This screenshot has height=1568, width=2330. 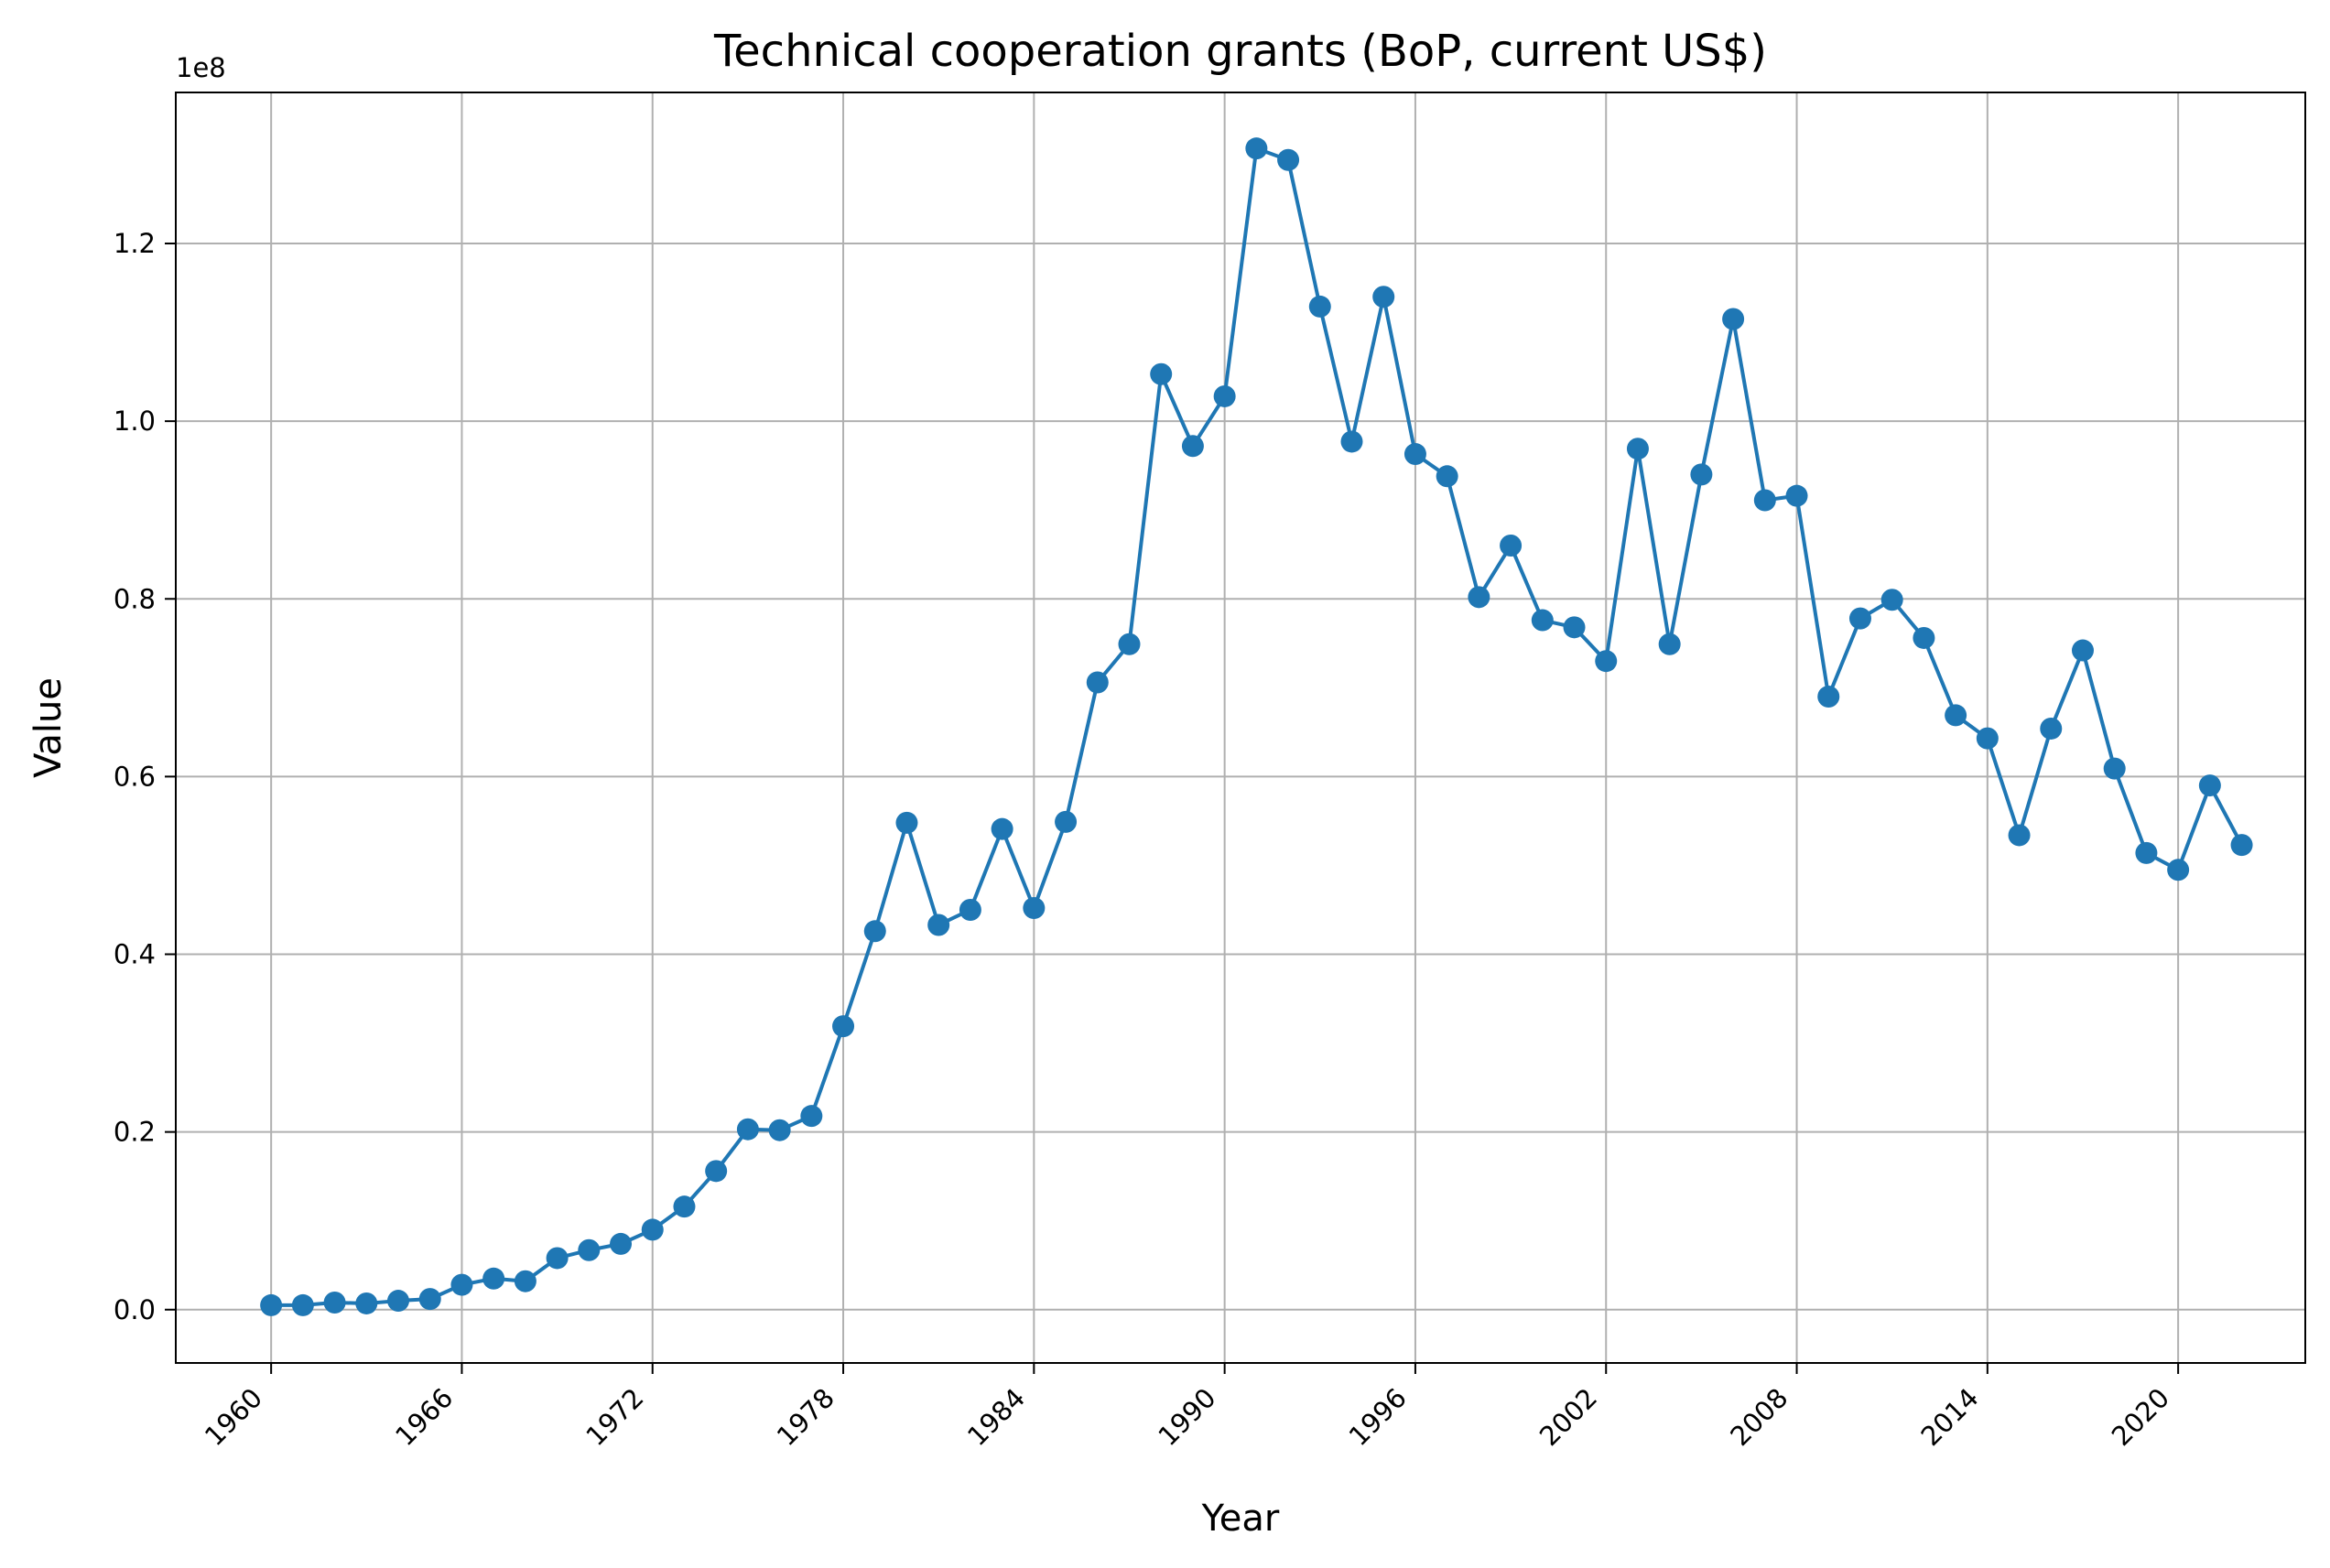 What do you see at coordinates (806, 1417) in the screenshot?
I see `x-tick-label: 1978` at bounding box center [806, 1417].